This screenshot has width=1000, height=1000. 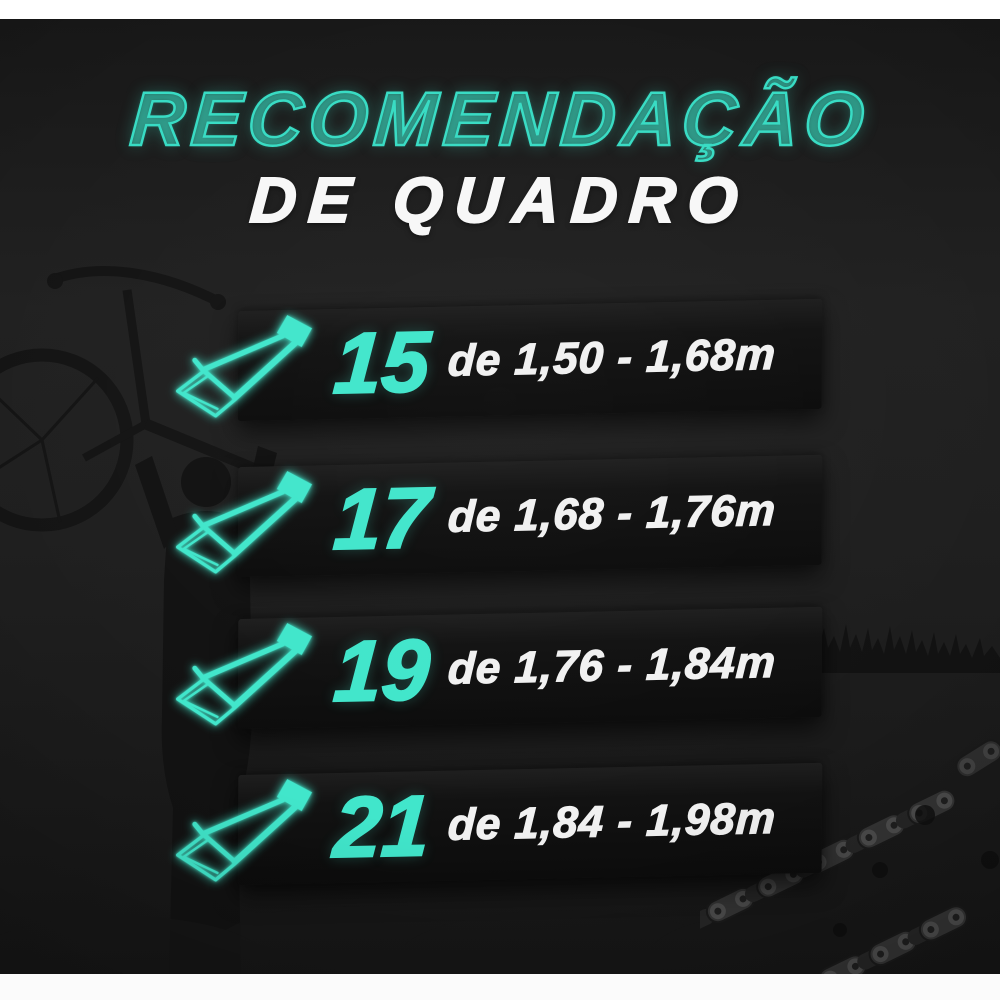 What do you see at coordinates (500, 120) in the screenshot?
I see `page-title-line1: RECOMENDAÇÃO` at bounding box center [500, 120].